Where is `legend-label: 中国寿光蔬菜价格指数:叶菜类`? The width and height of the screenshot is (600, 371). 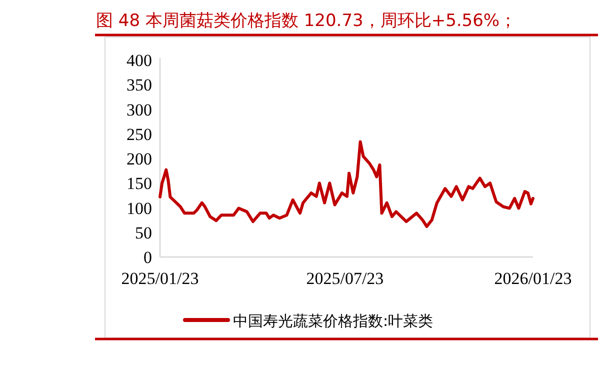 legend-label: 中国寿光蔬菜价格指数:叶菜类 is located at coordinates (333, 321).